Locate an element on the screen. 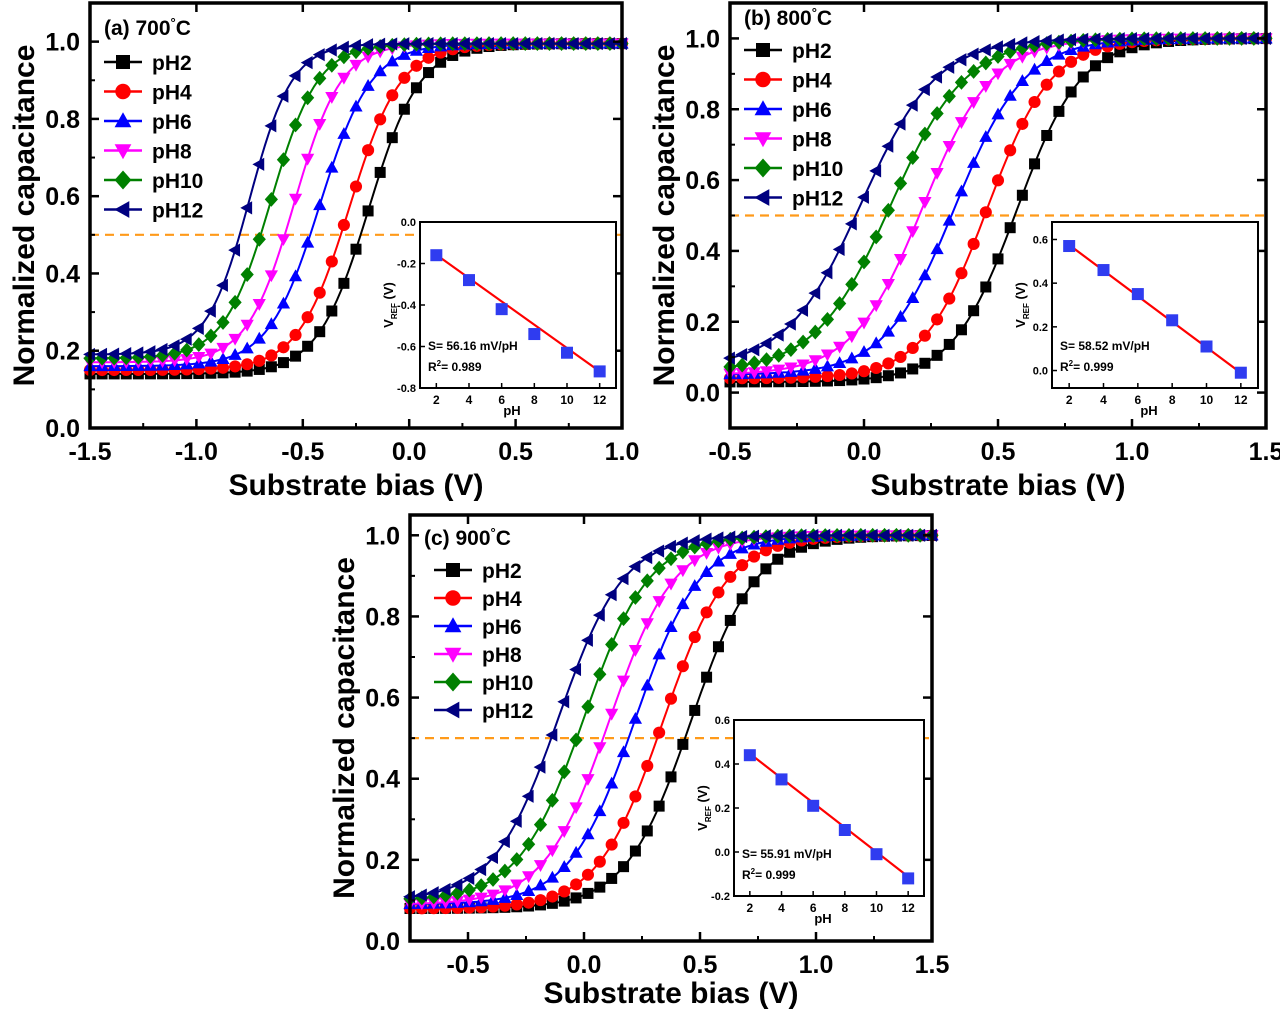 The height and width of the screenshot is (1016, 1280). inset-y-tick-label: 0.0 is located at coordinates (722, 853).